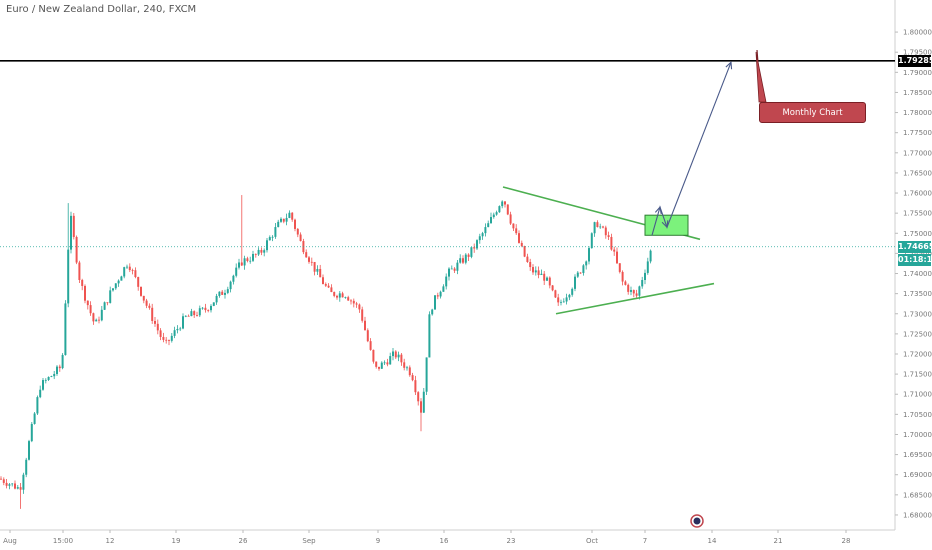  I want to click on annotation-monthly-resistance: Monthly Chart Resistance, so click(812, 120).